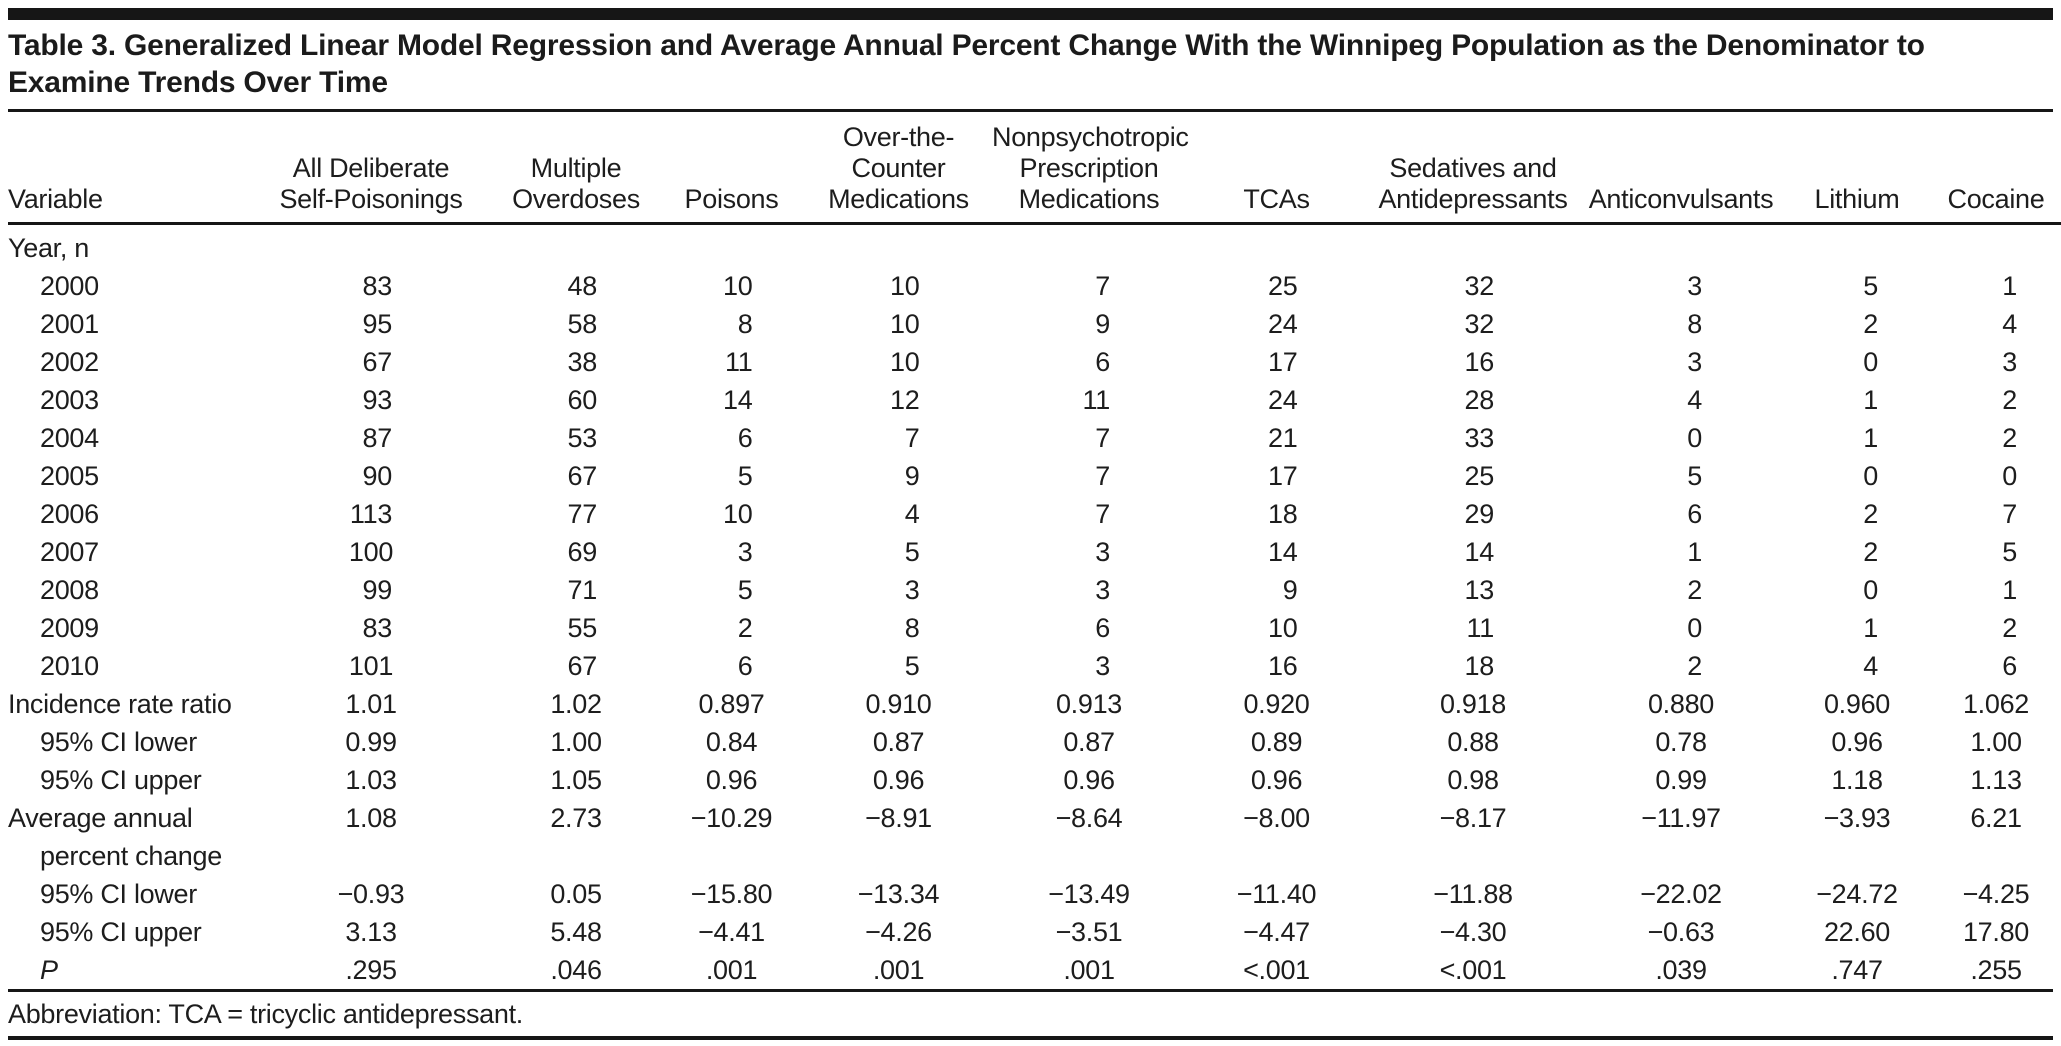 The height and width of the screenshot is (1046, 2061). Describe the element at coordinates (1276, 894) in the screenshot. I see `cell: −11.40` at that location.